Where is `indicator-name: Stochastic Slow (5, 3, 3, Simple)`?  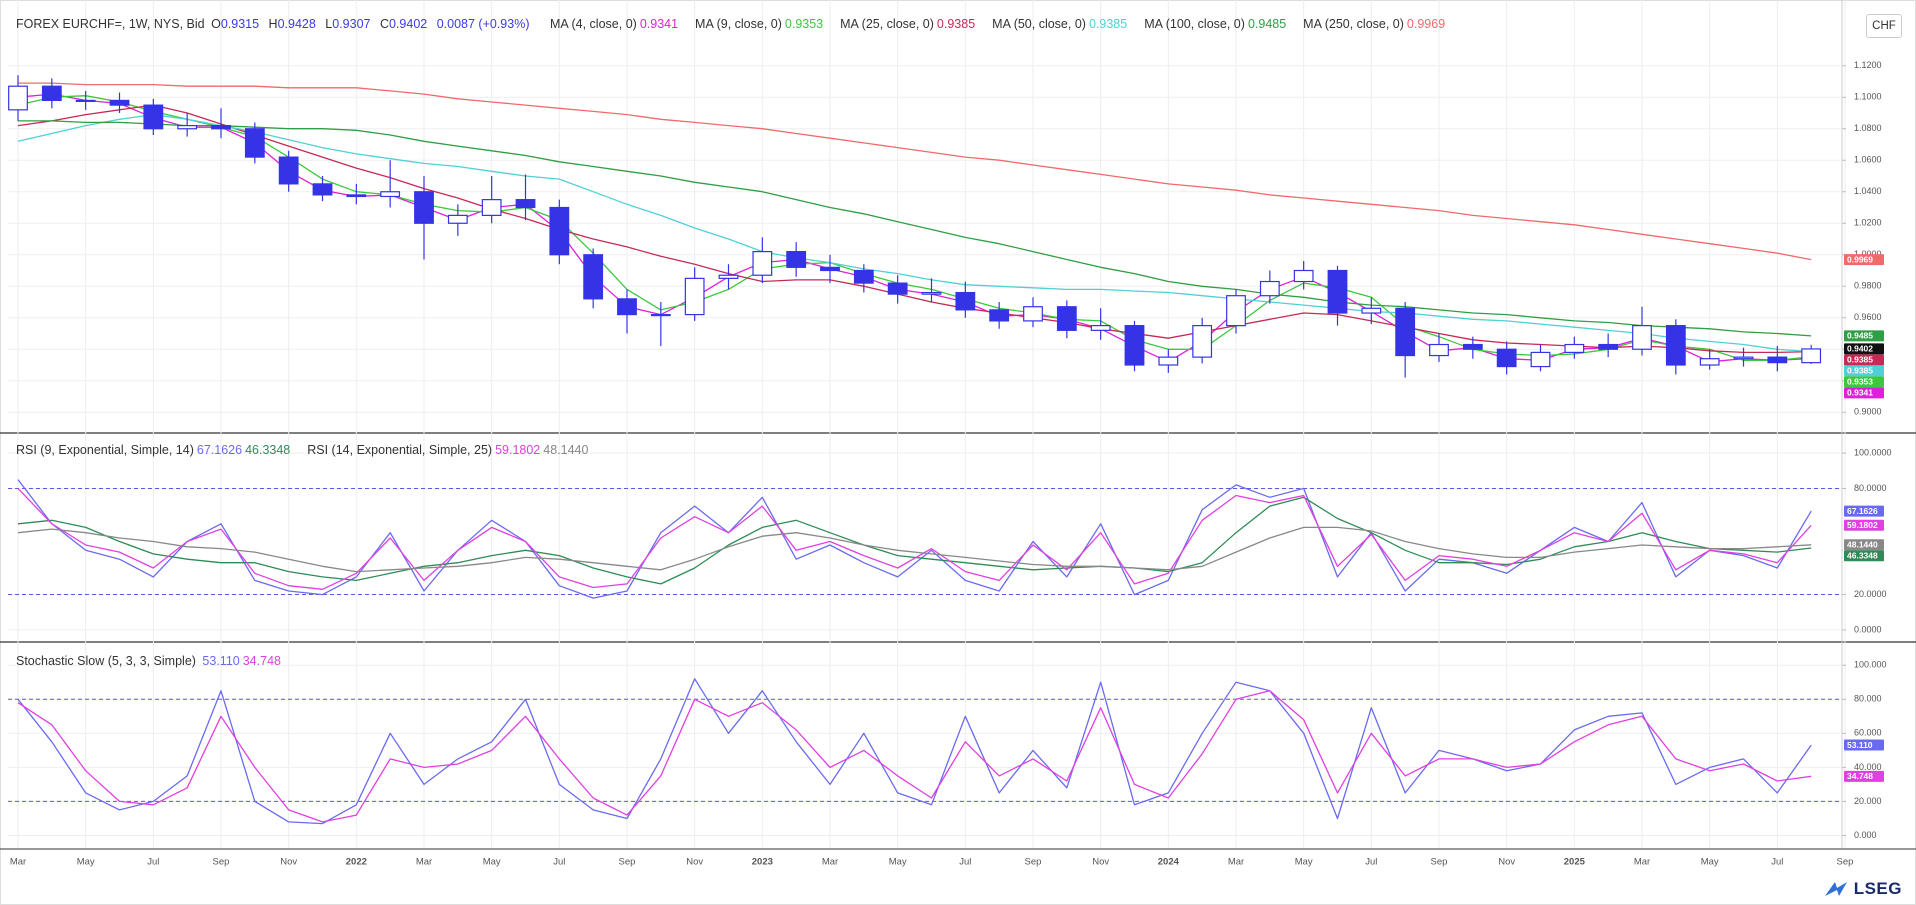
indicator-name: Stochastic Slow (5, 3, 3, Simple) is located at coordinates (106, 661).